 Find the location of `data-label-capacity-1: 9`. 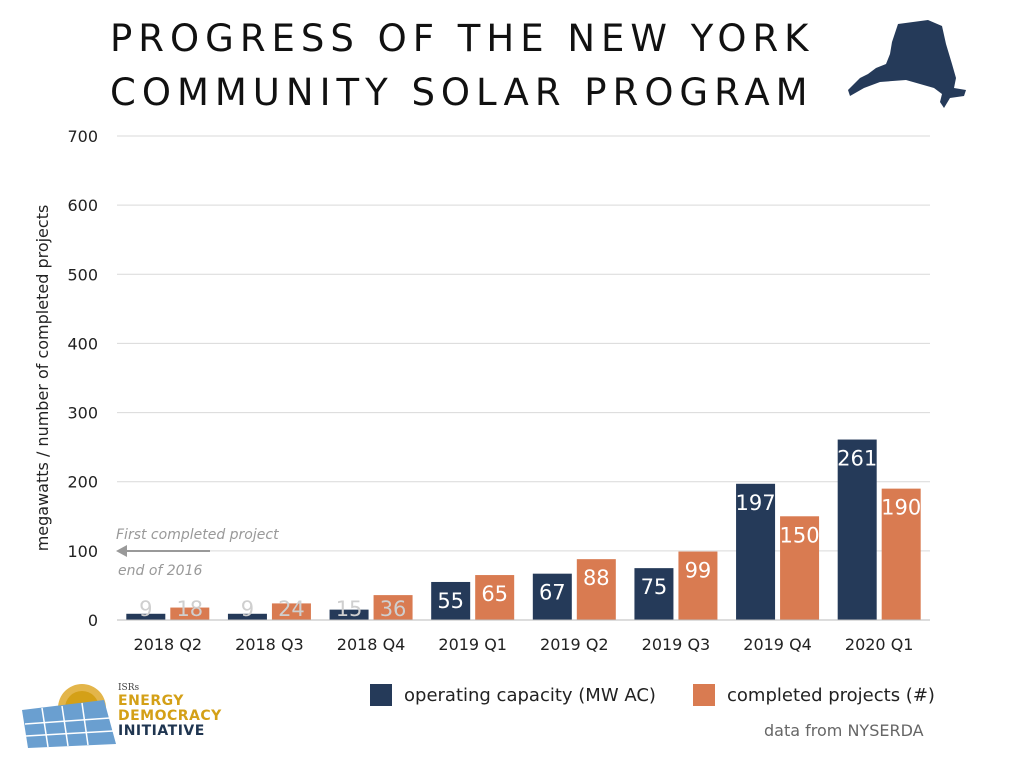

data-label-capacity-1: 9 is located at coordinates (247, 609).